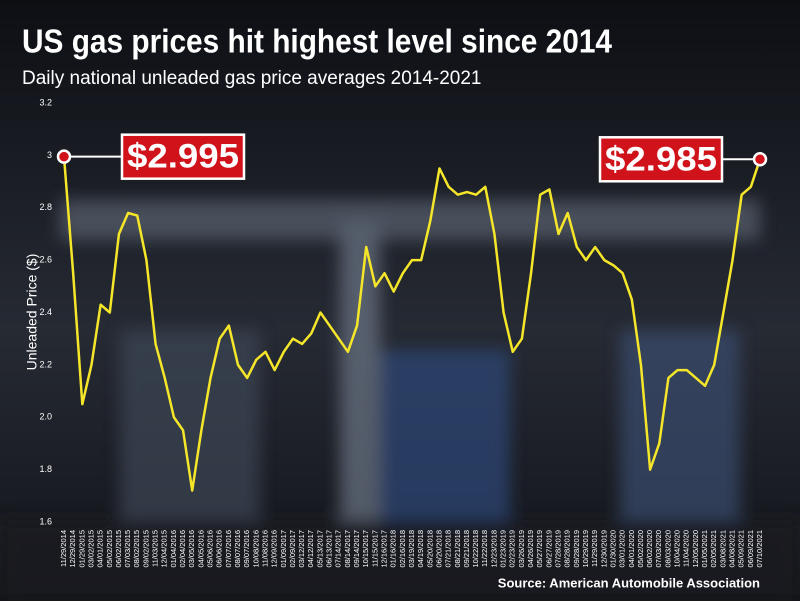  What do you see at coordinates (319, 549) in the screenshot?
I see `x-tick-label: 05/13/2017` at bounding box center [319, 549].